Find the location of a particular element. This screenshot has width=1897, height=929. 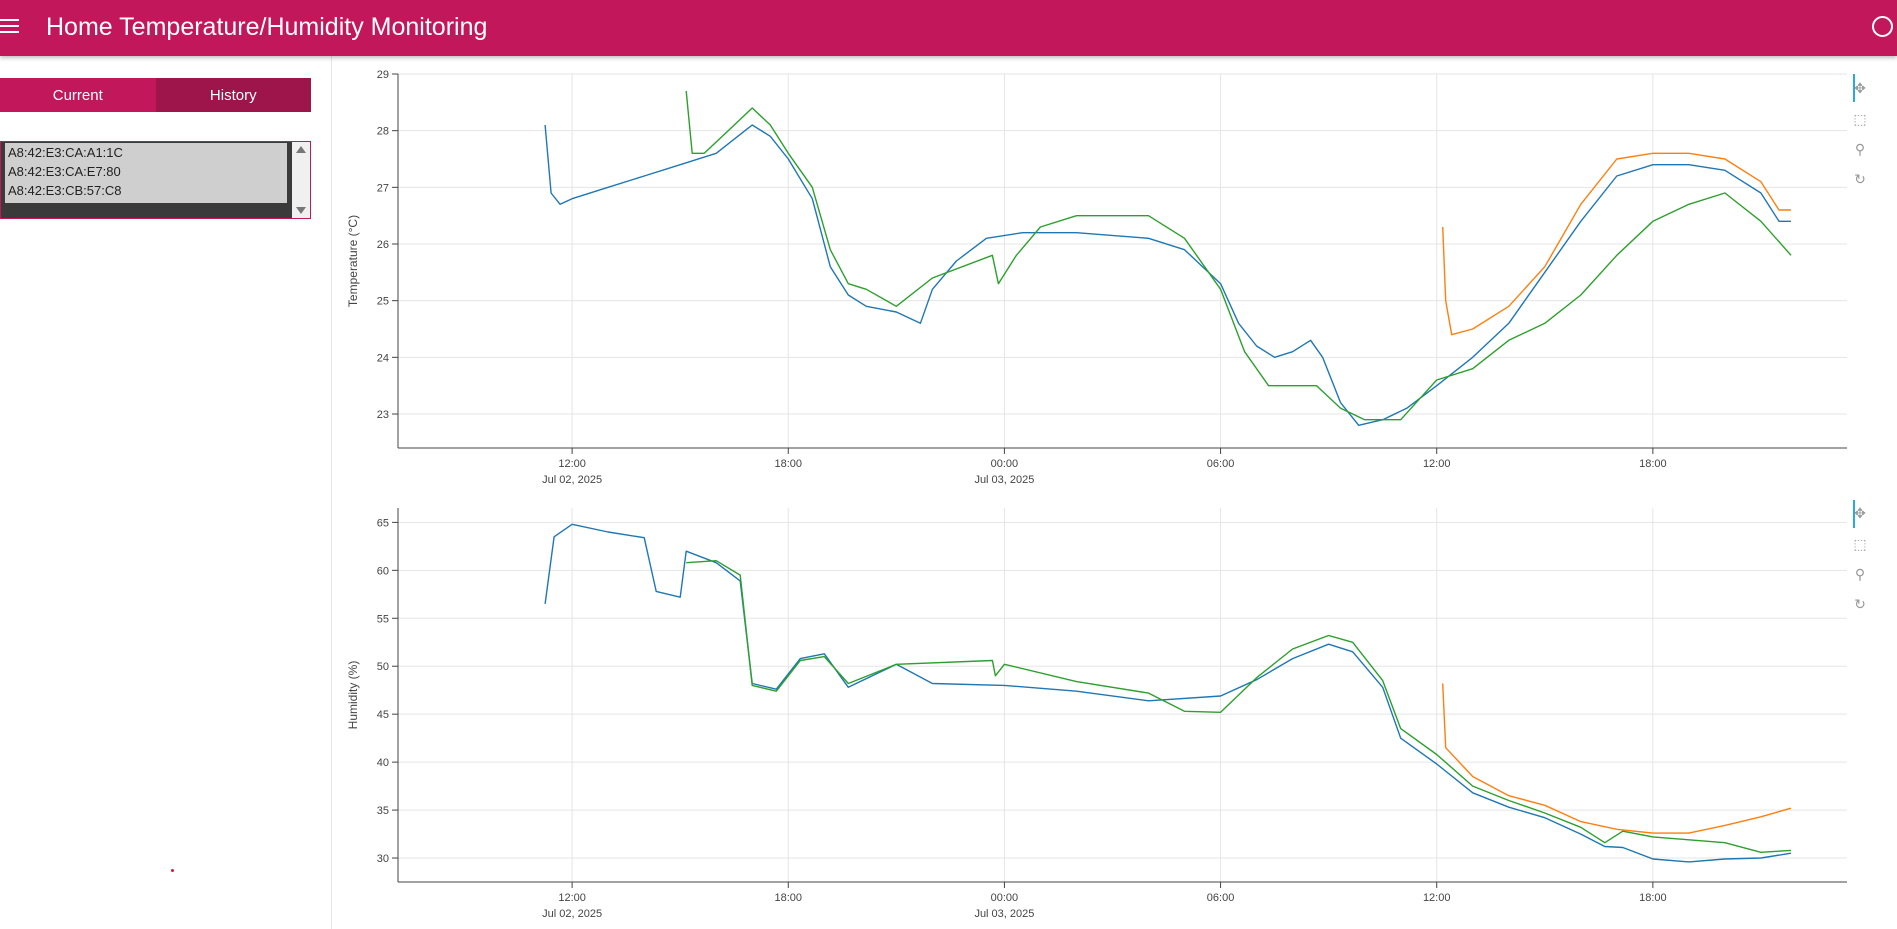

y-tick-label: 24 is located at coordinates (383, 358).